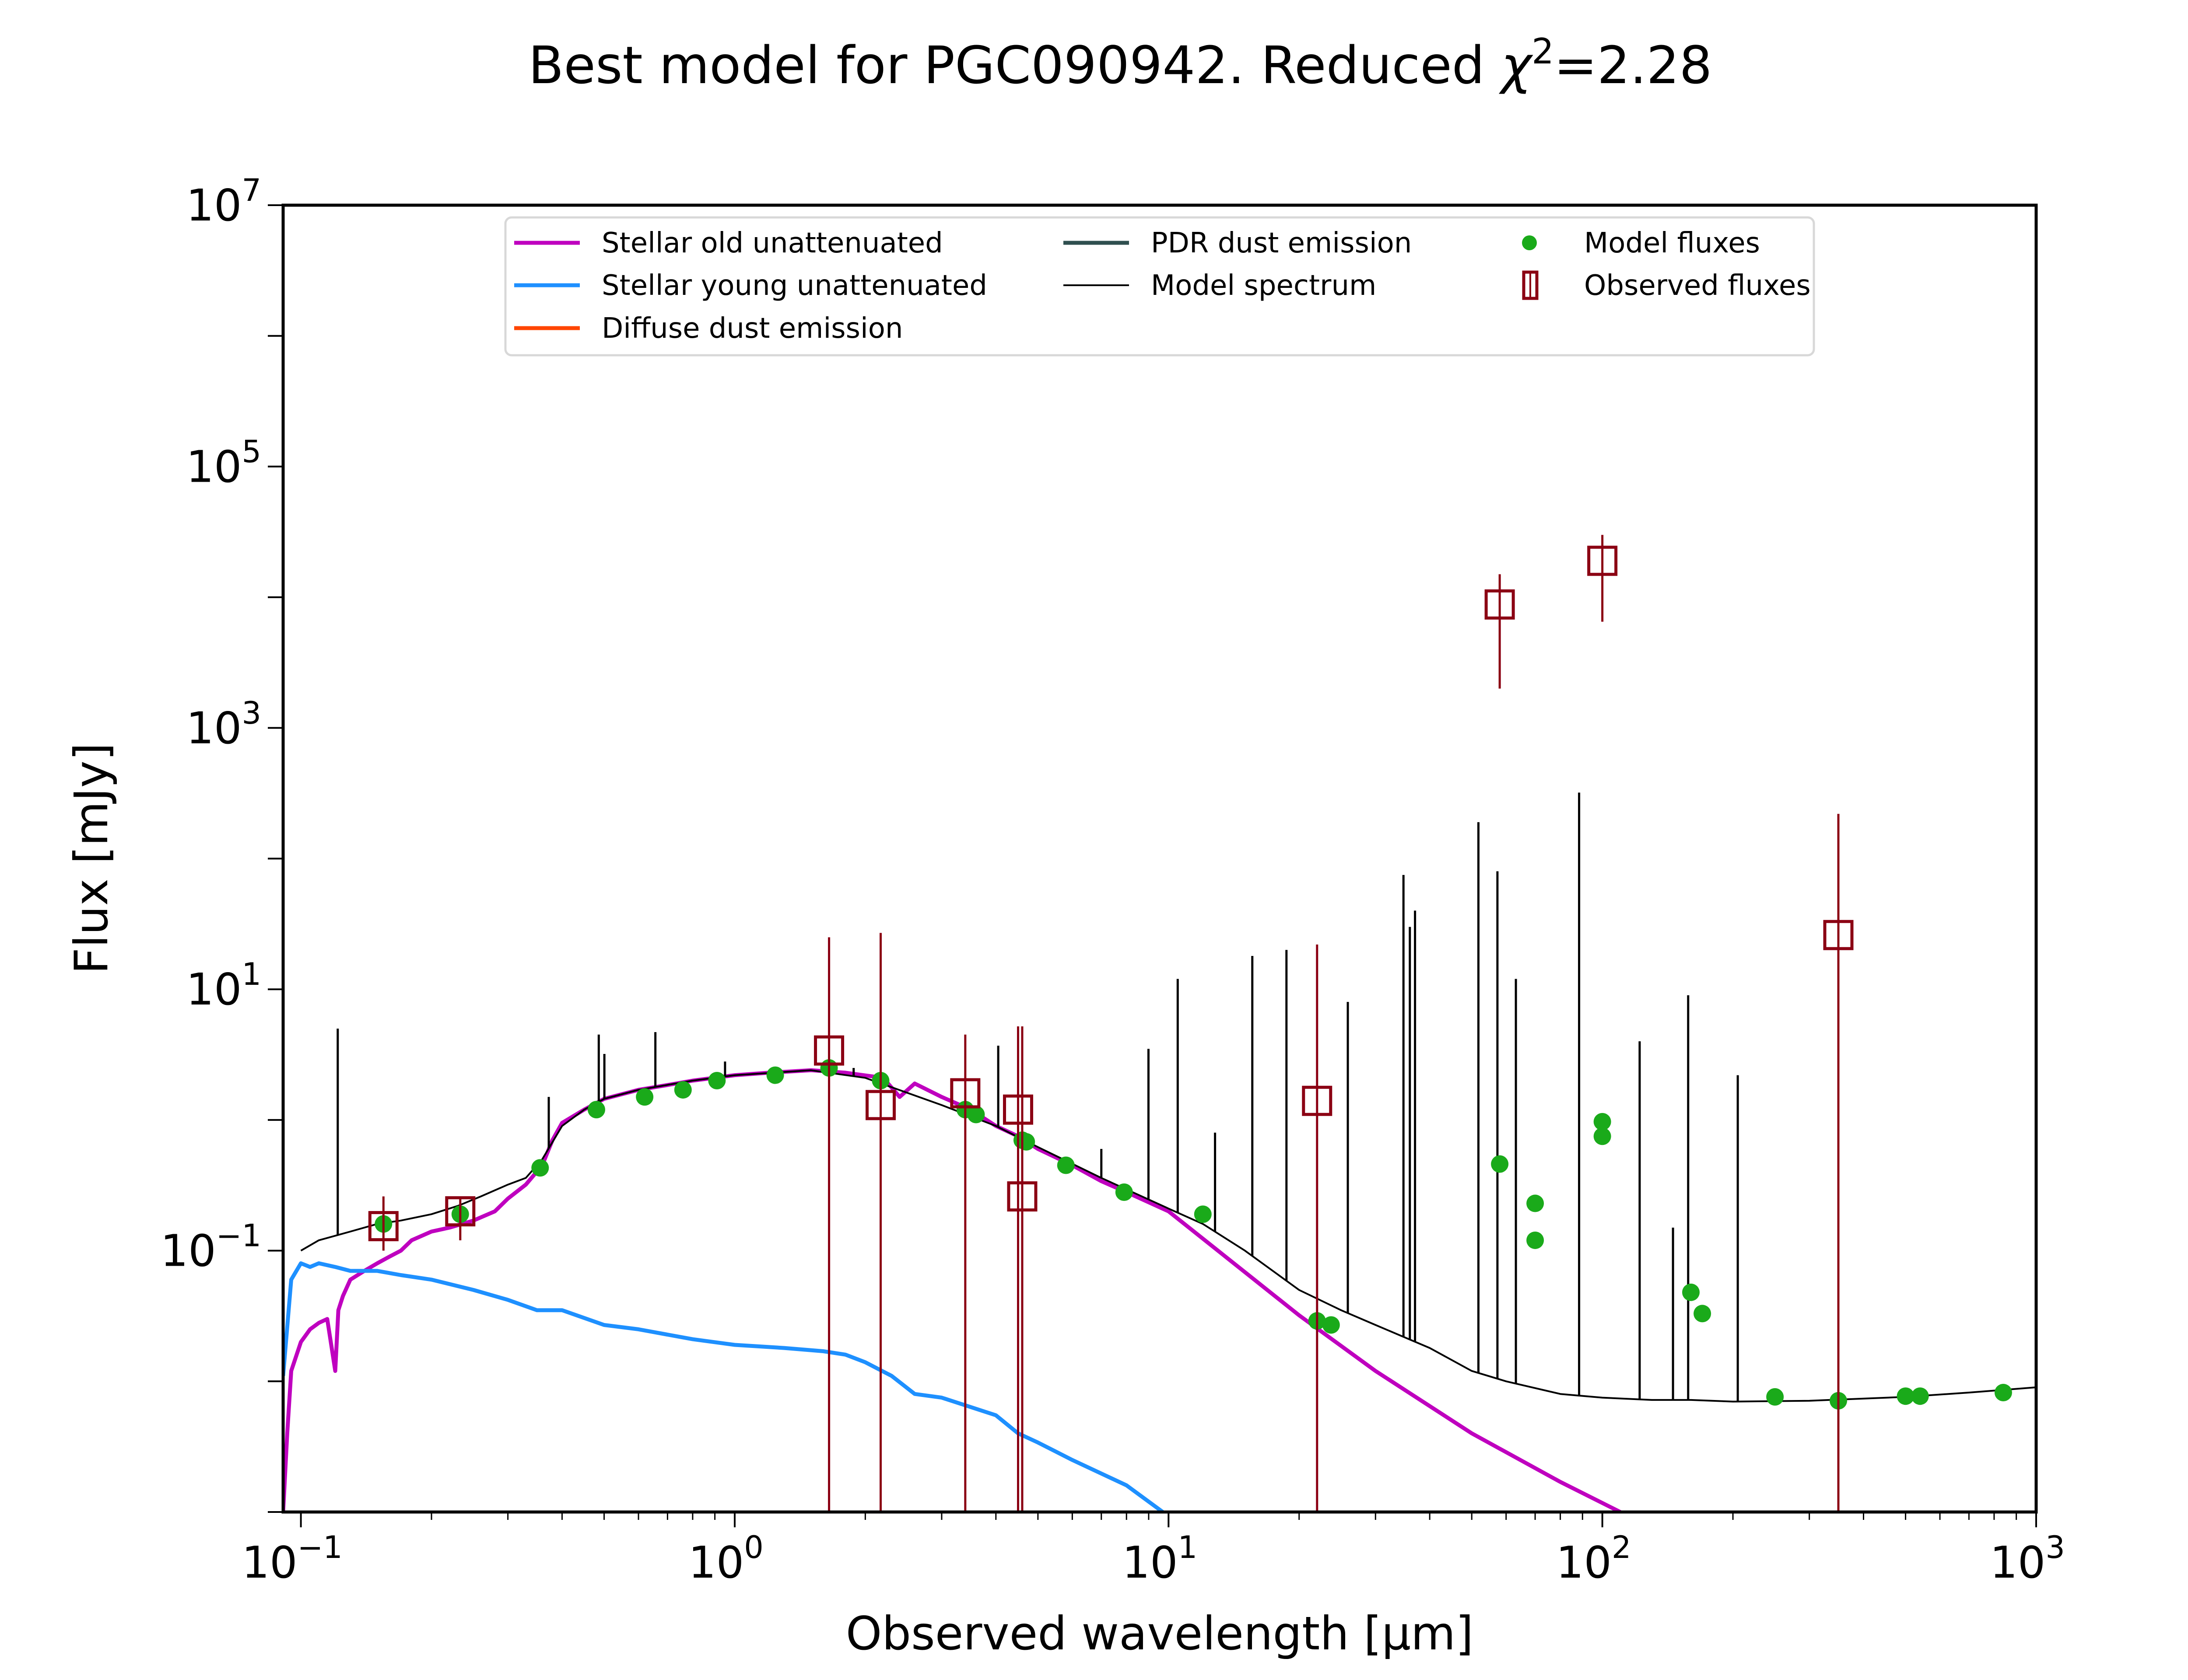  I want to click on y-axis-label: Flux [mJy], so click(92, 858).